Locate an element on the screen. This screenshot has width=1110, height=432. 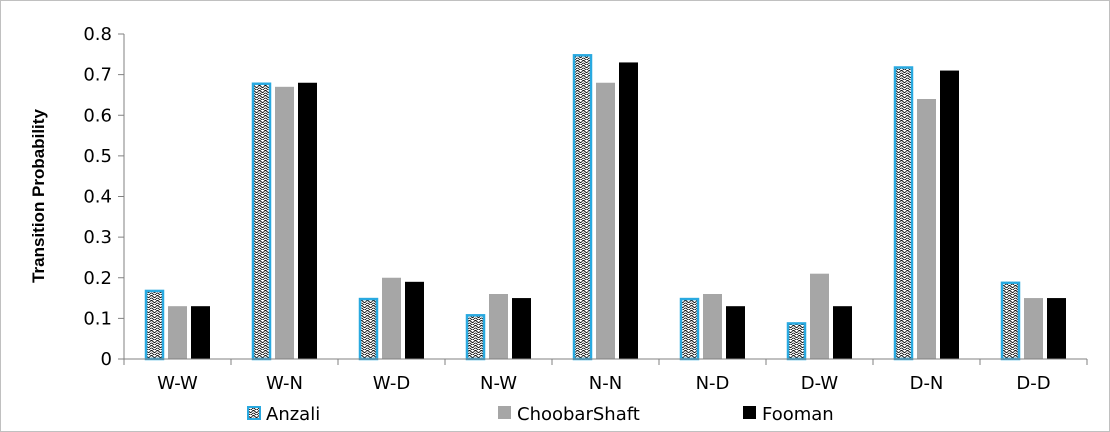
x-tick-label: D-D is located at coordinates (1033, 383).